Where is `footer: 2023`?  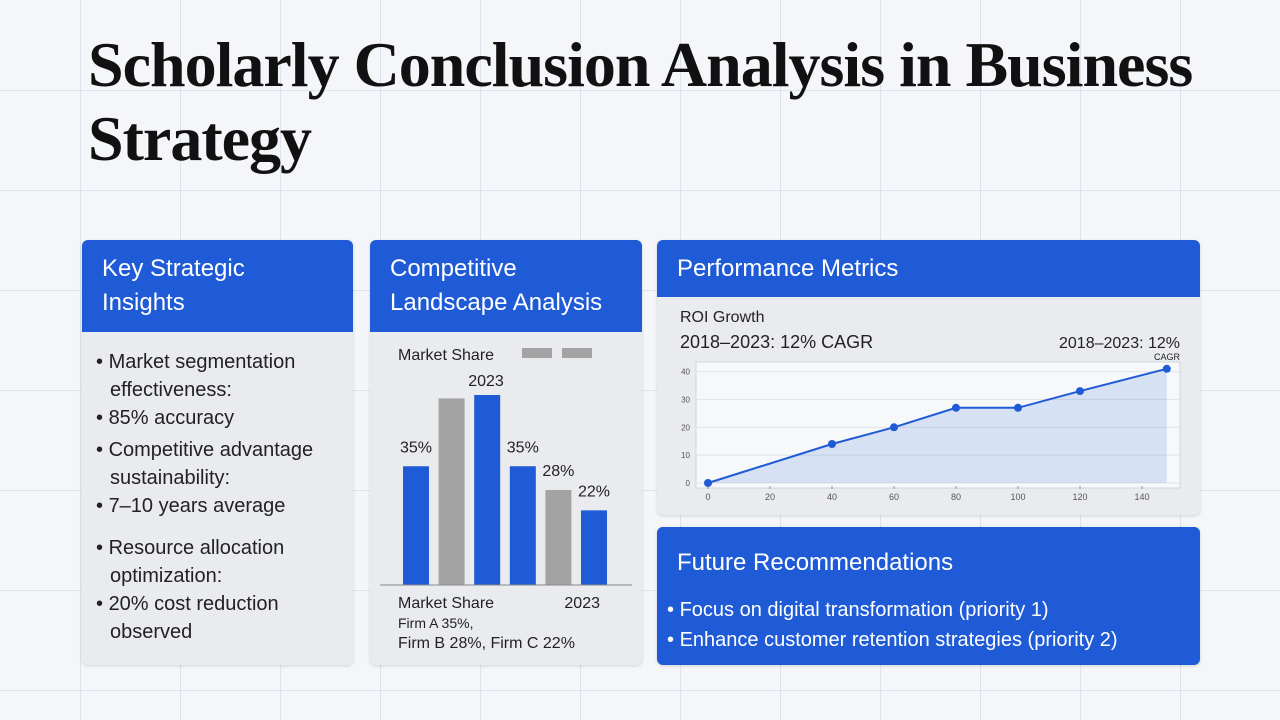
footer: 2023 is located at coordinates (582, 603).